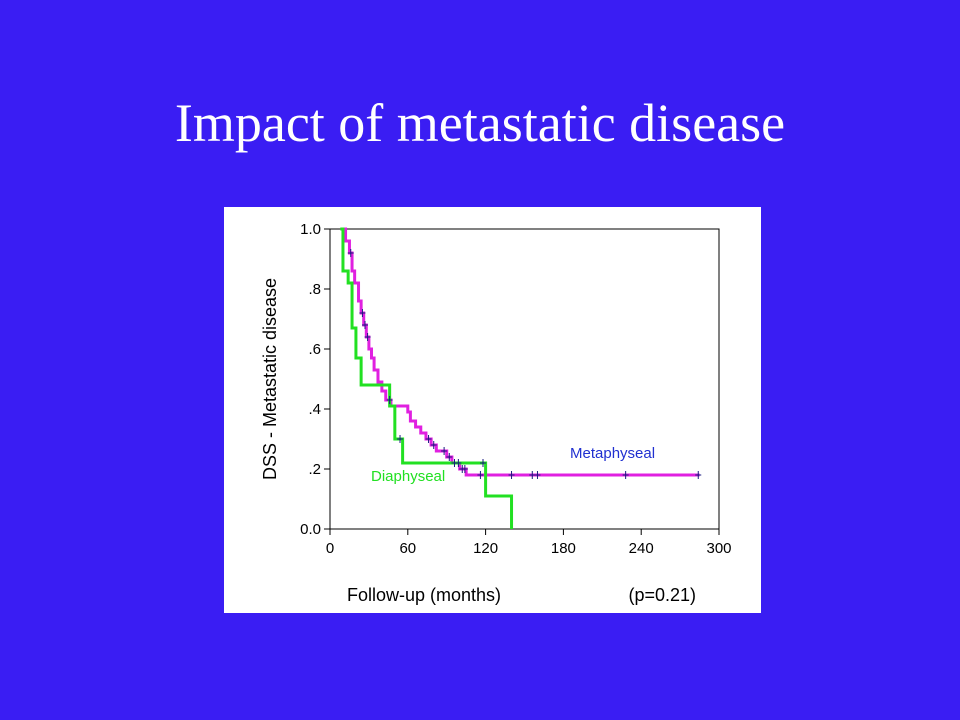 The width and height of the screenshot is (960, 720). What do you see at coordinates (480, 123) in the screenshot?
I see `slide-title: Impact of metastatic disease` at bounding box center [480, 123].